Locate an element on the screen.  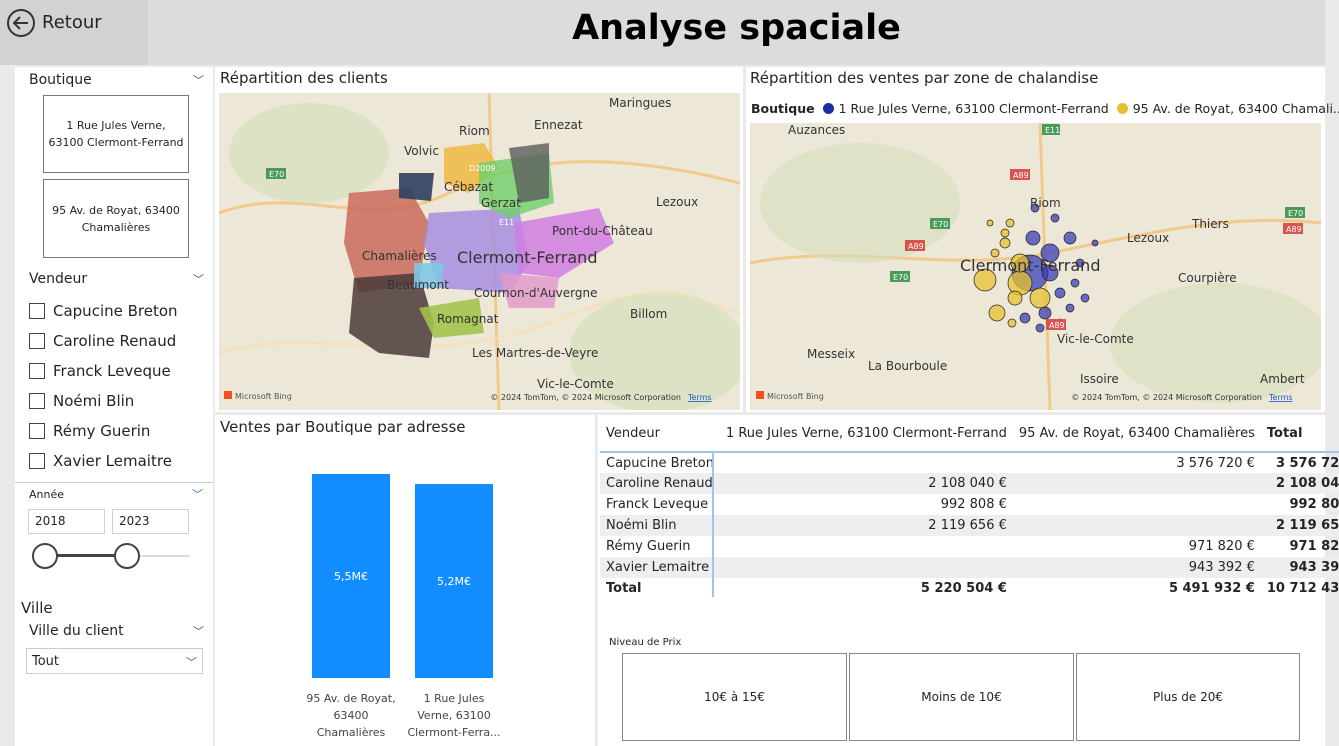
boutique-slicer-header: Boutique ﹀ is located at coordinates (116, 80).